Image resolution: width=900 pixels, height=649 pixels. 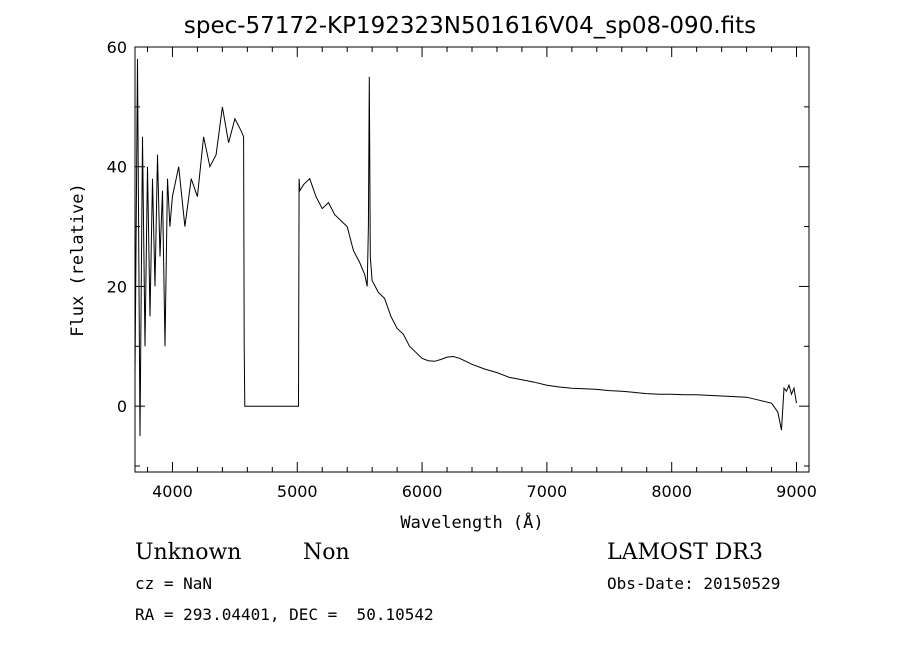 What do you see at coordinates (422, 491) in the screenshot?
I see `x-tick-label: 6000` at bounding box center [422, 491].